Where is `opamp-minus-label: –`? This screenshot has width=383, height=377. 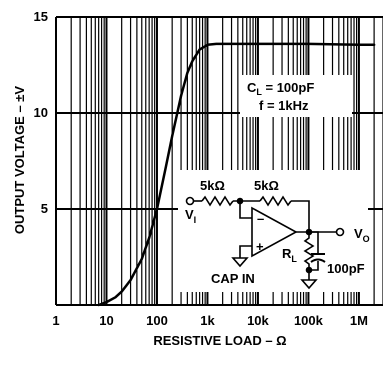 opamp-minus-label: – is located at coordinates (260, 218).